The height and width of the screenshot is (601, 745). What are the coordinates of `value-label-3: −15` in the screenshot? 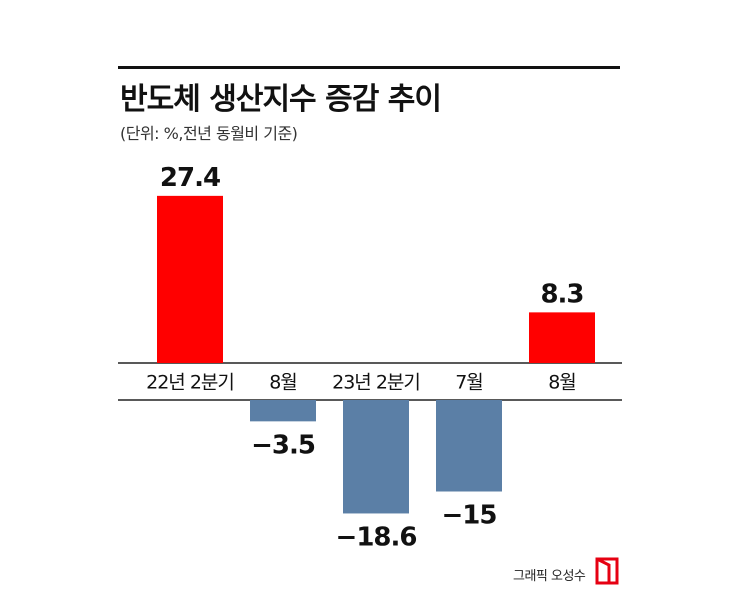 It's located at (469, 516).